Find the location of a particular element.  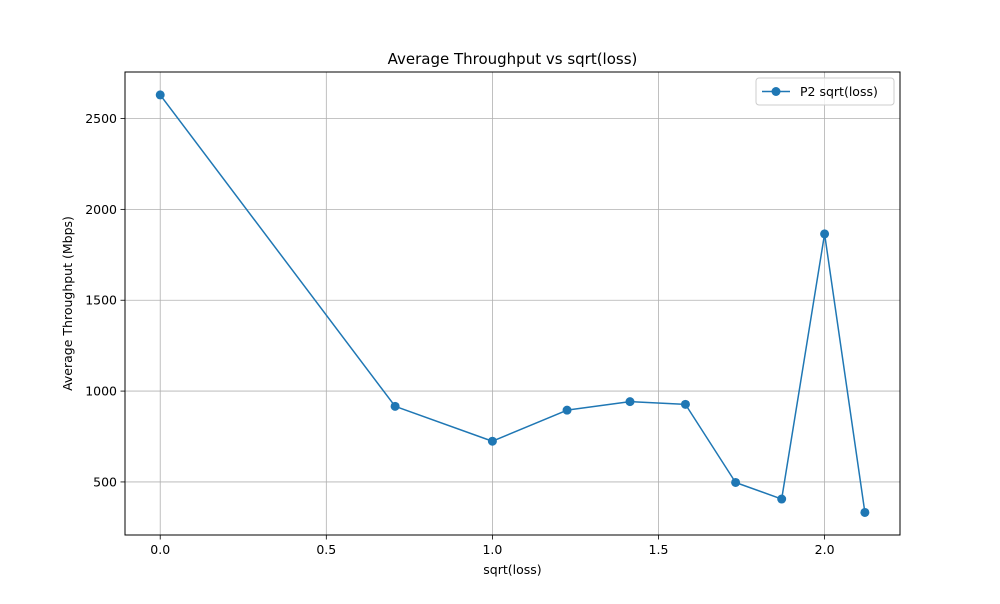

y-axis-label: Average Throughput (Mbps) is located at coordinates (67, 303).